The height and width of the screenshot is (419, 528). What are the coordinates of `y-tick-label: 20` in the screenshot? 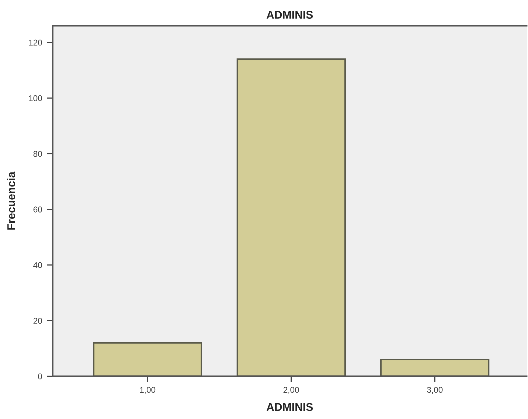 It's located at (38, 321).